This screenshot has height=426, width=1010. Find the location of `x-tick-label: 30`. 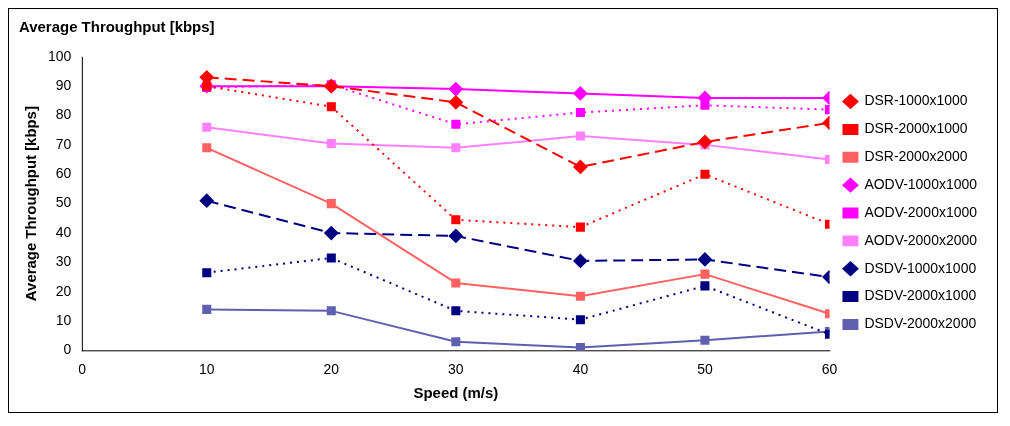

x-tick-label: 30 is located at coordinates (456, 368).